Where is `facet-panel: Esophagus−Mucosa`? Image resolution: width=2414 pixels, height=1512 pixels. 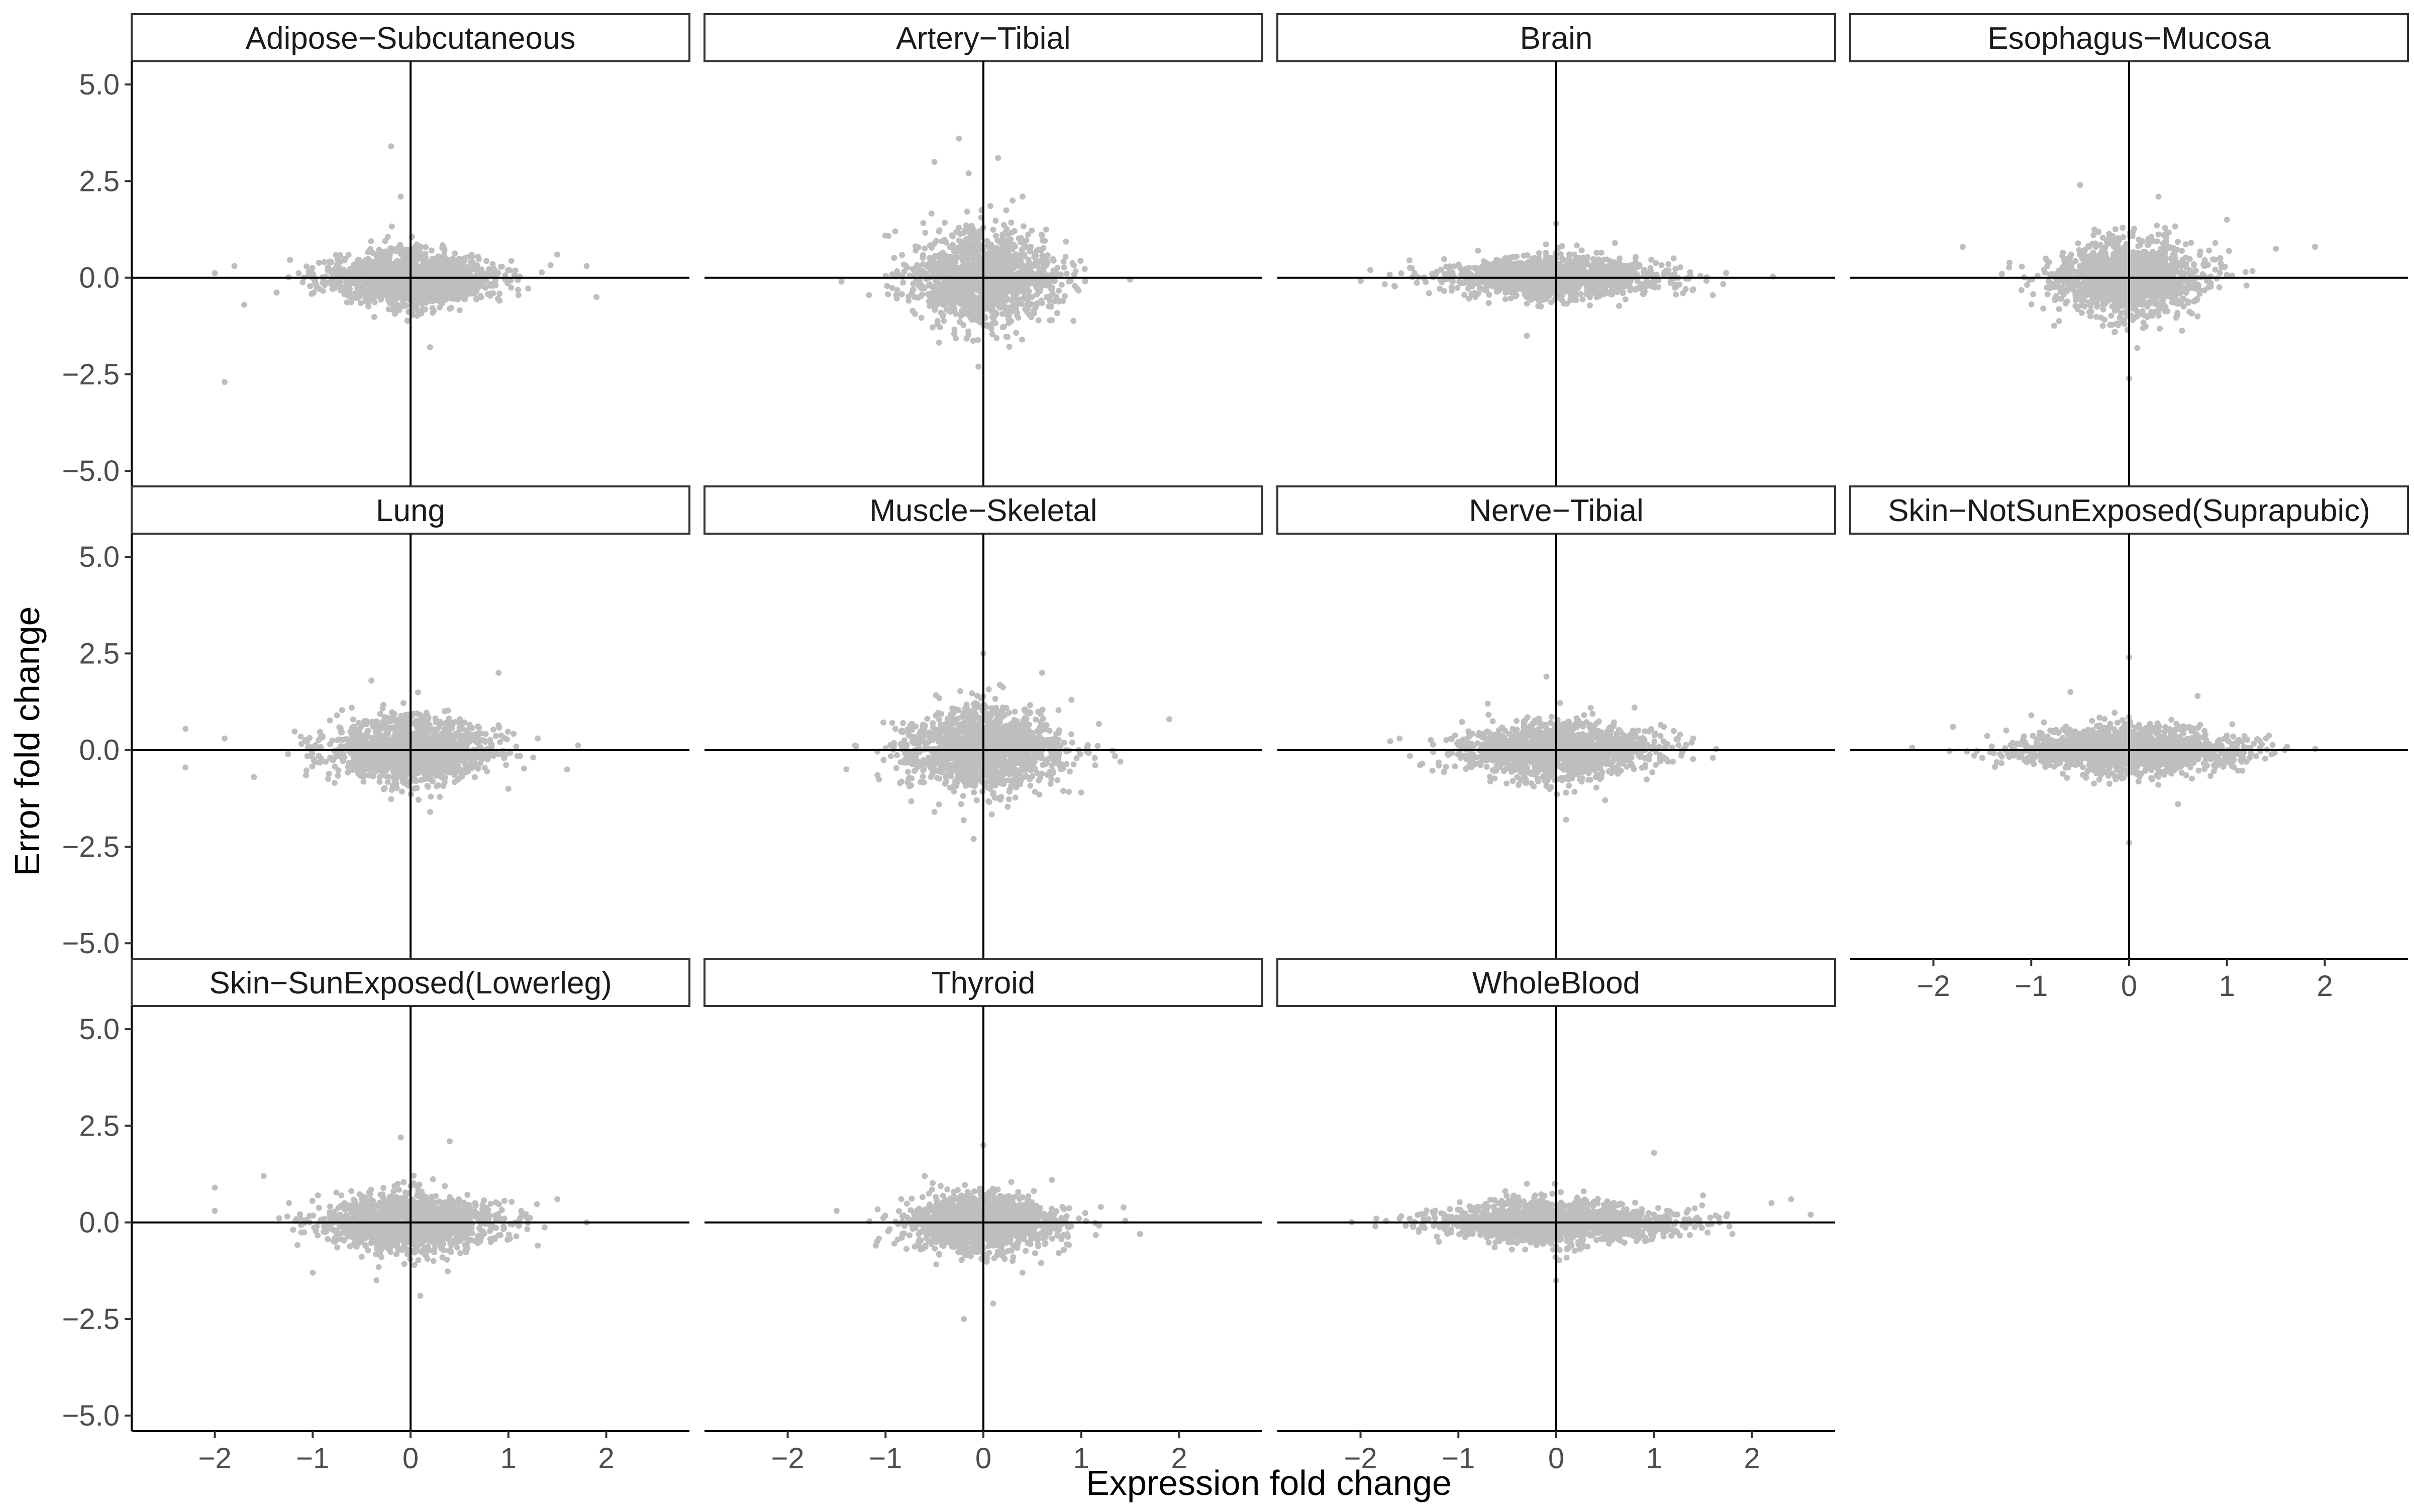
facet-panel: Esophagus−Mucosa is located at coordinates (2129, 250).